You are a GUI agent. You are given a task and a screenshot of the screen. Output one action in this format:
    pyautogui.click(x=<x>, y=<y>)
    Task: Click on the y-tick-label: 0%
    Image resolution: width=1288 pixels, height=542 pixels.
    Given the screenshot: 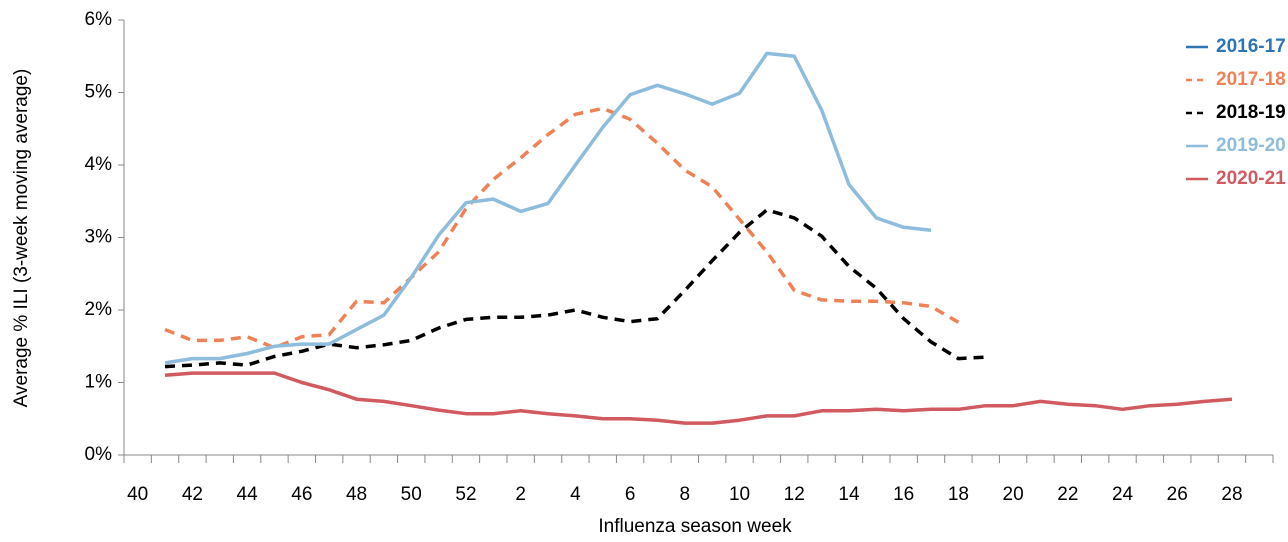 What is the action you would take?
    pyautogui.click(x=99, y=454)
    